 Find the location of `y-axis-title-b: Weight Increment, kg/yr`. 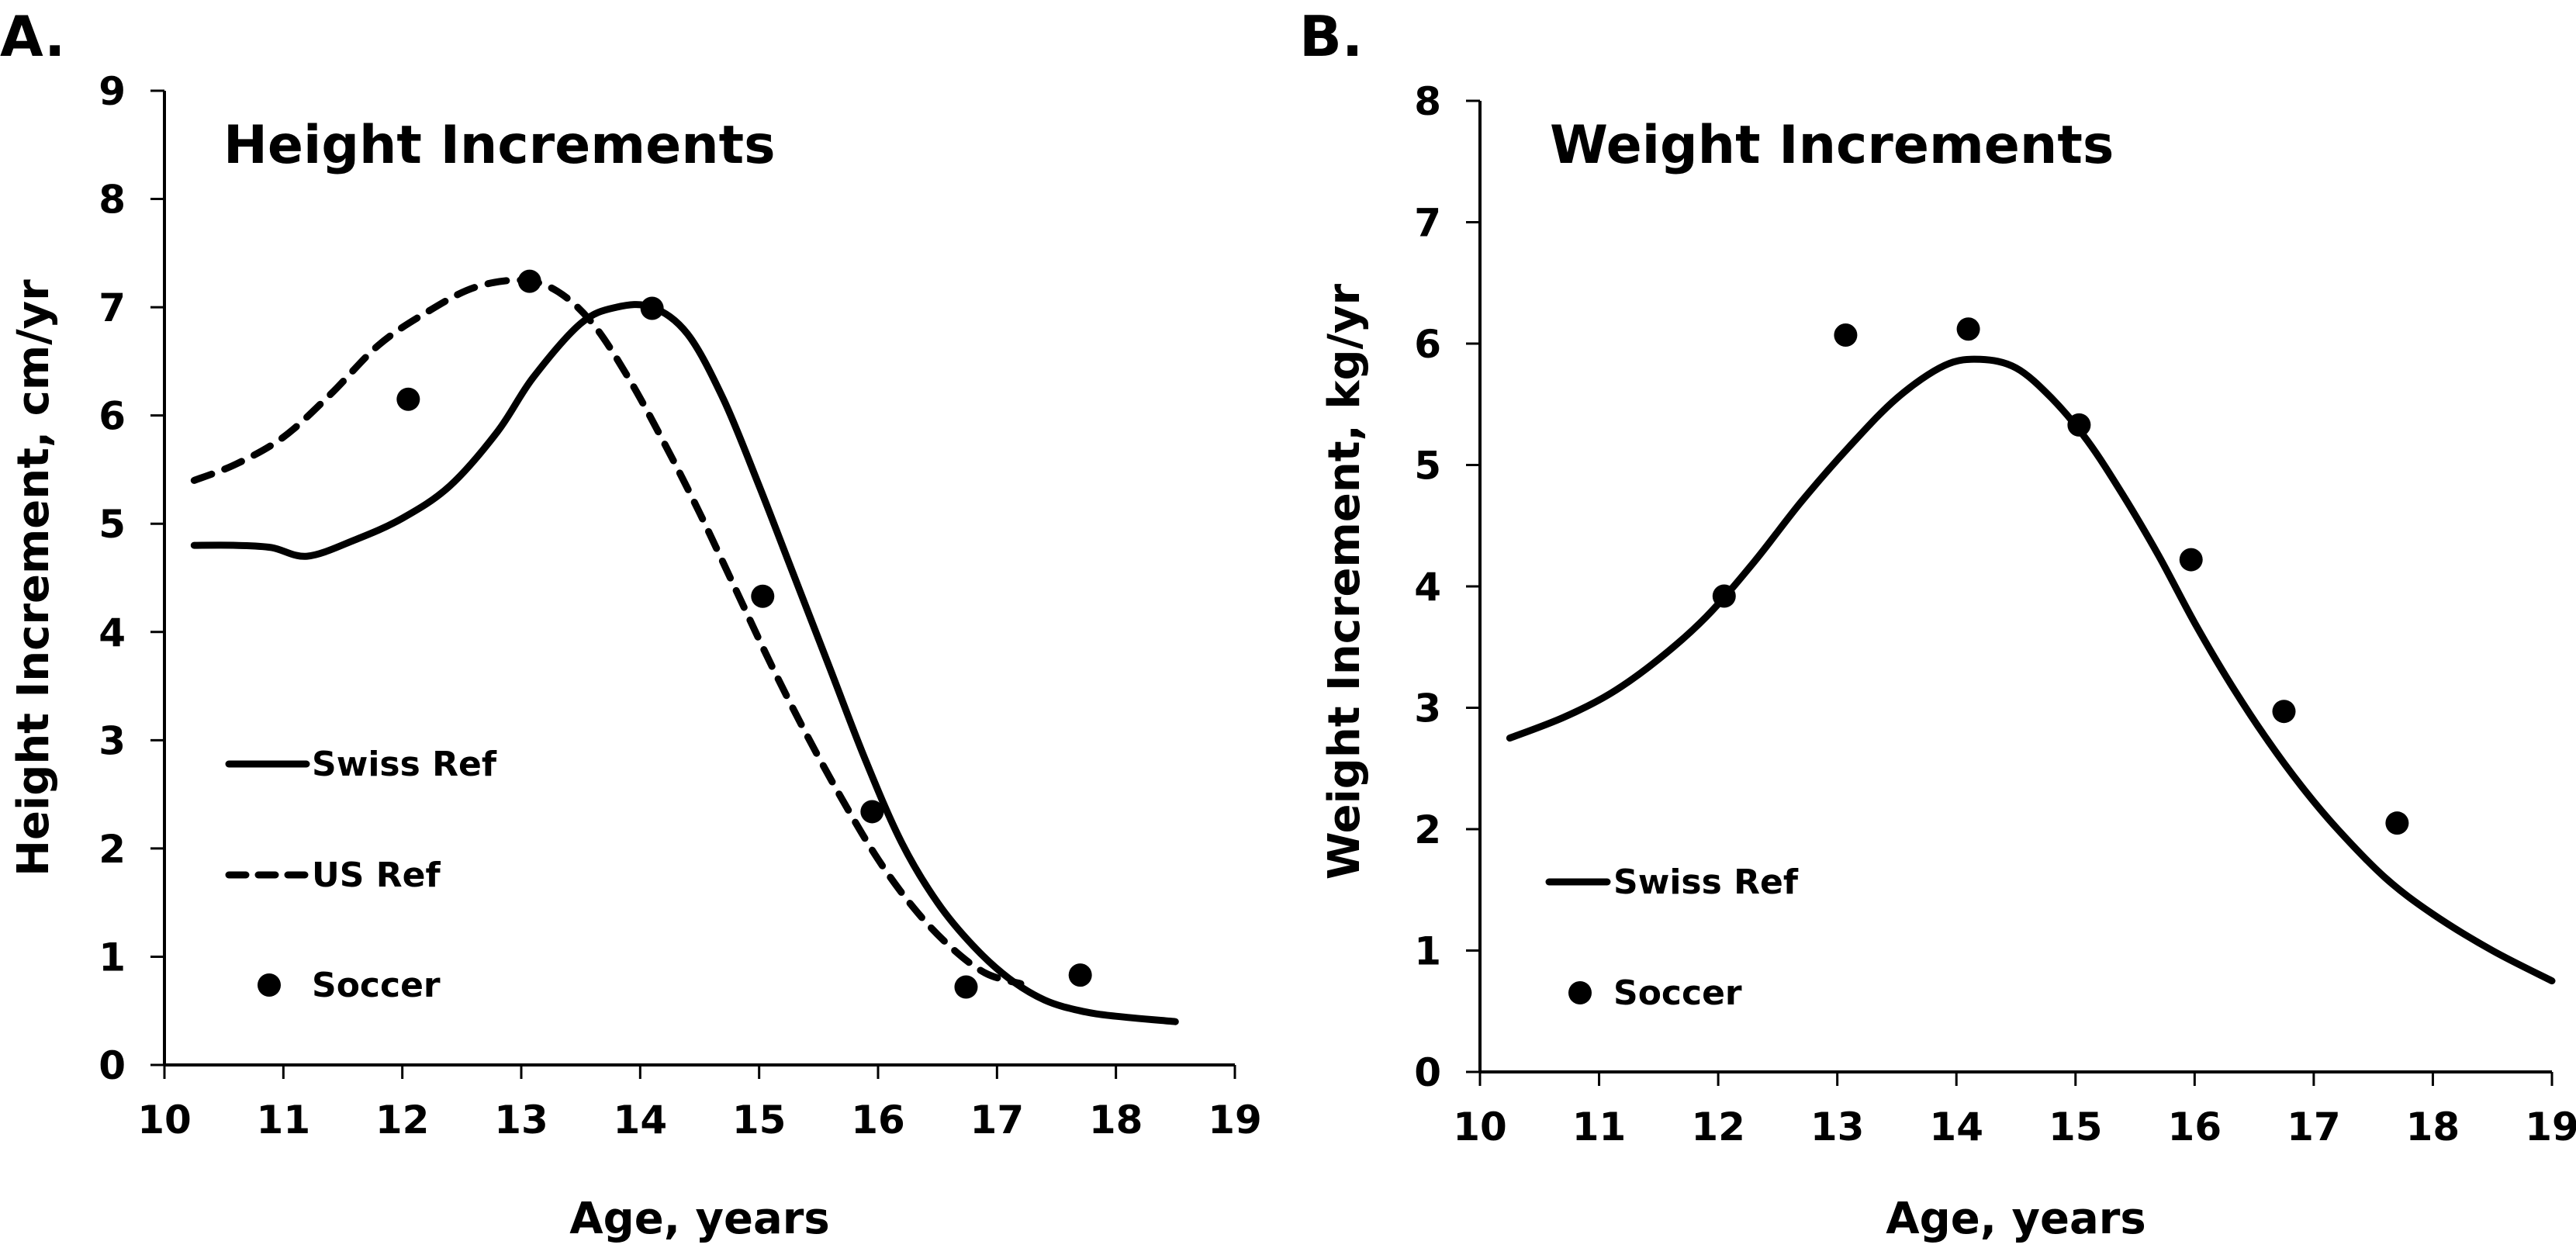

y-axis-title-b: Weight Increment, kg/yr is located at coordinates (1344, 581).